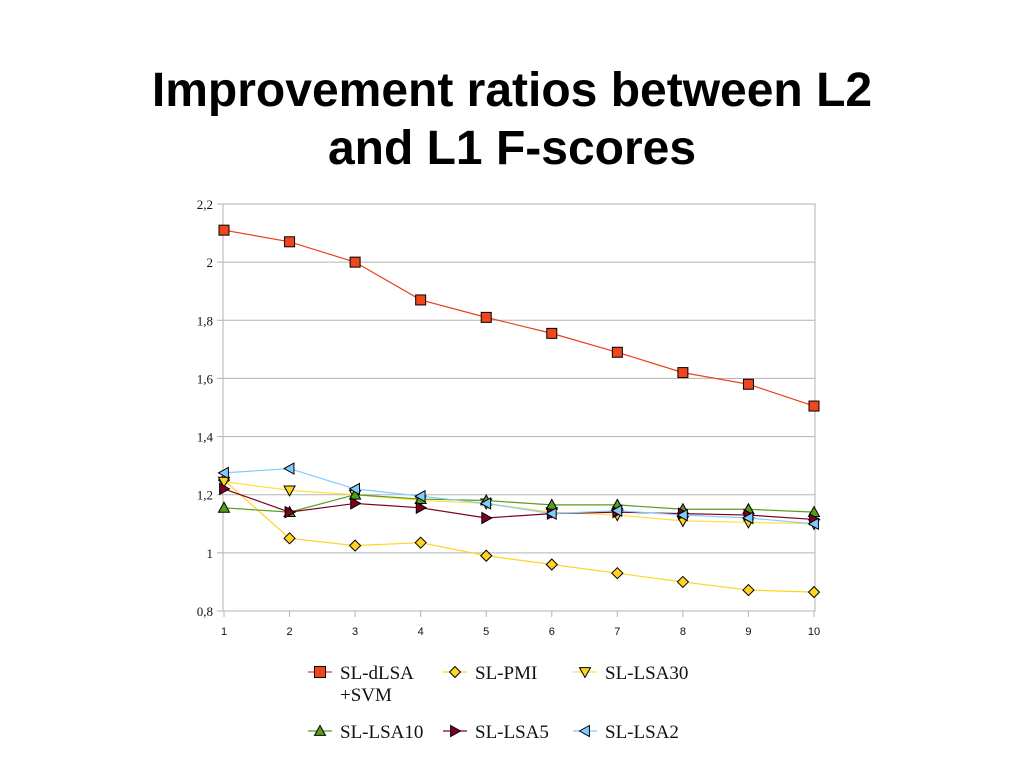 The image size is (1024, 768). What do you see at coordinates (512, 91) in the screenshot?
I see `title-line-1: Improvement ratios between L2` at bounding box center [512, 91].